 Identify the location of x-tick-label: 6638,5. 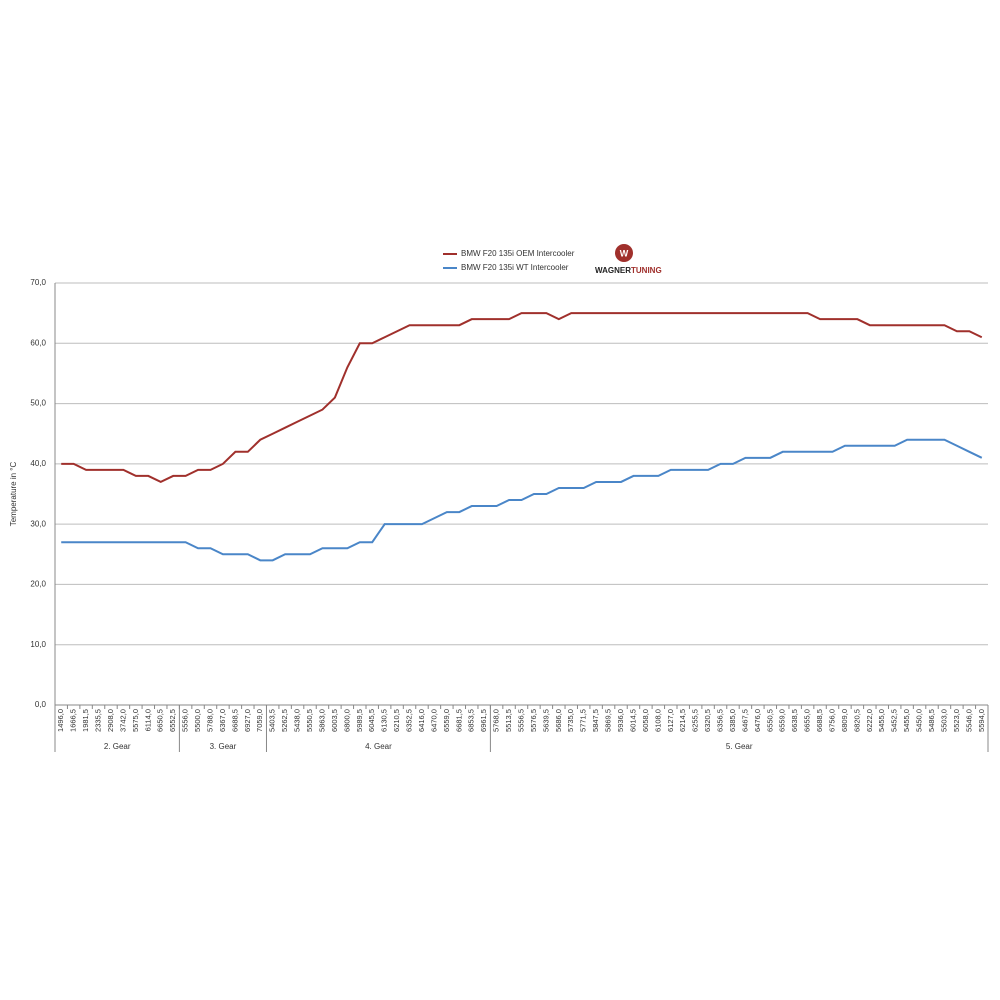
(794, 720).